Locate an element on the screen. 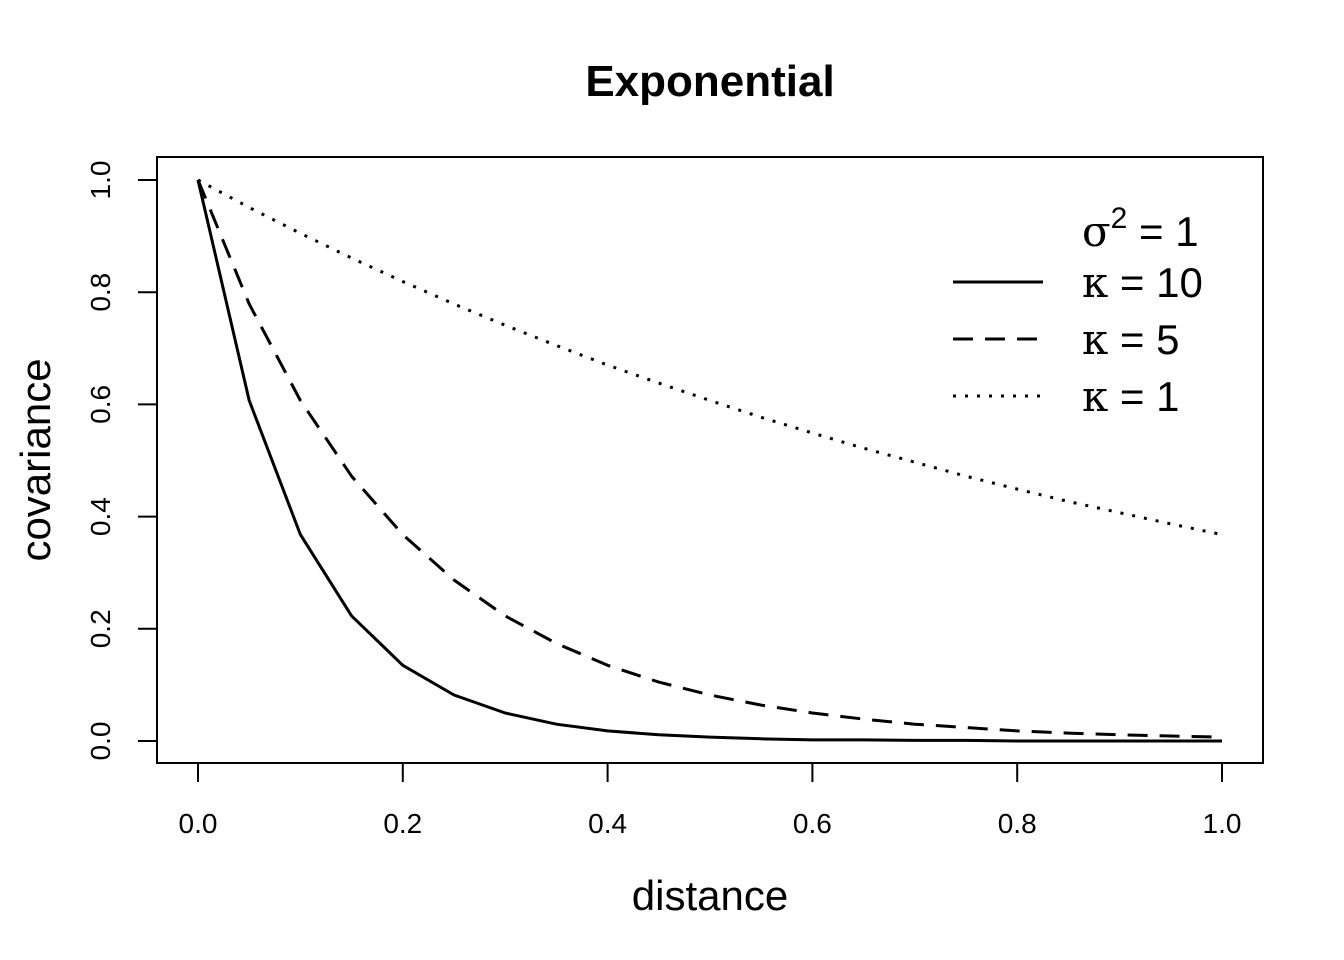 The height and width of the screenshot is (960, 1344). x-tick-label: 0.2 is located at coordinates (402, 823).